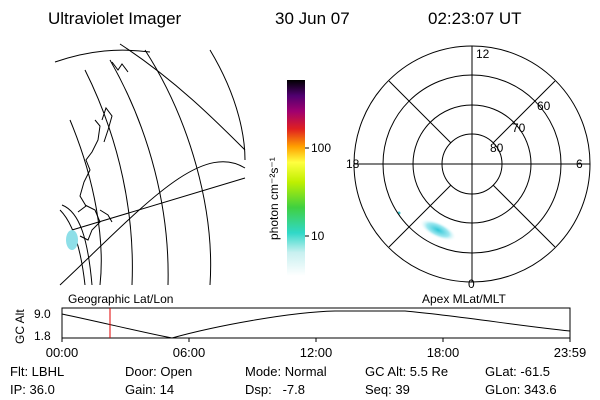 The image size is (600, 400). I want to click on map-label: Apex MLat/MLT, so click(464, 299).